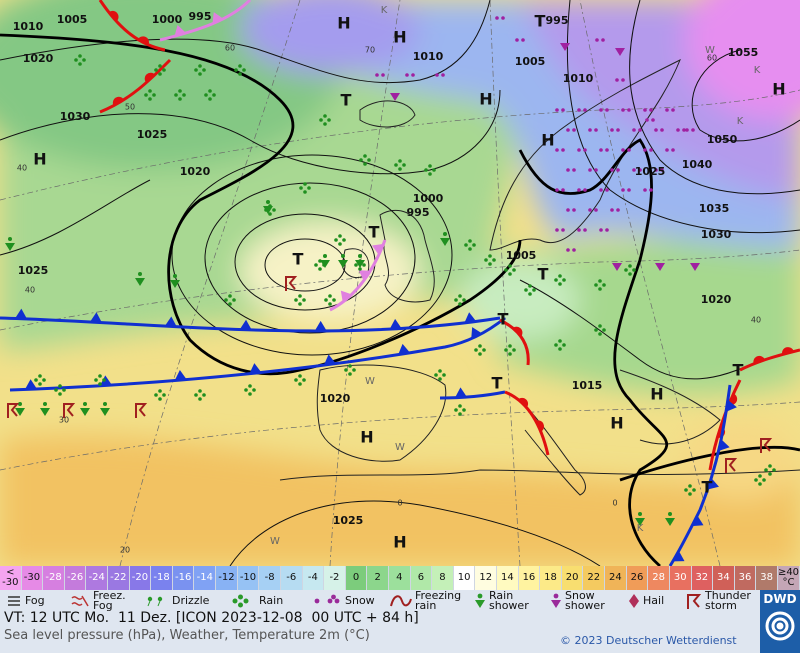 The height and width of the screenshot is (653, 800). Describe the element at coordinates (334, 577) in the screenshot. I see `scale-label: -2` at that location.